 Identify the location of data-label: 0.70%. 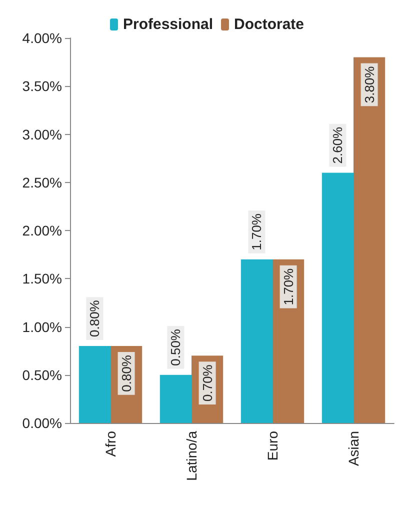
(207, 383).